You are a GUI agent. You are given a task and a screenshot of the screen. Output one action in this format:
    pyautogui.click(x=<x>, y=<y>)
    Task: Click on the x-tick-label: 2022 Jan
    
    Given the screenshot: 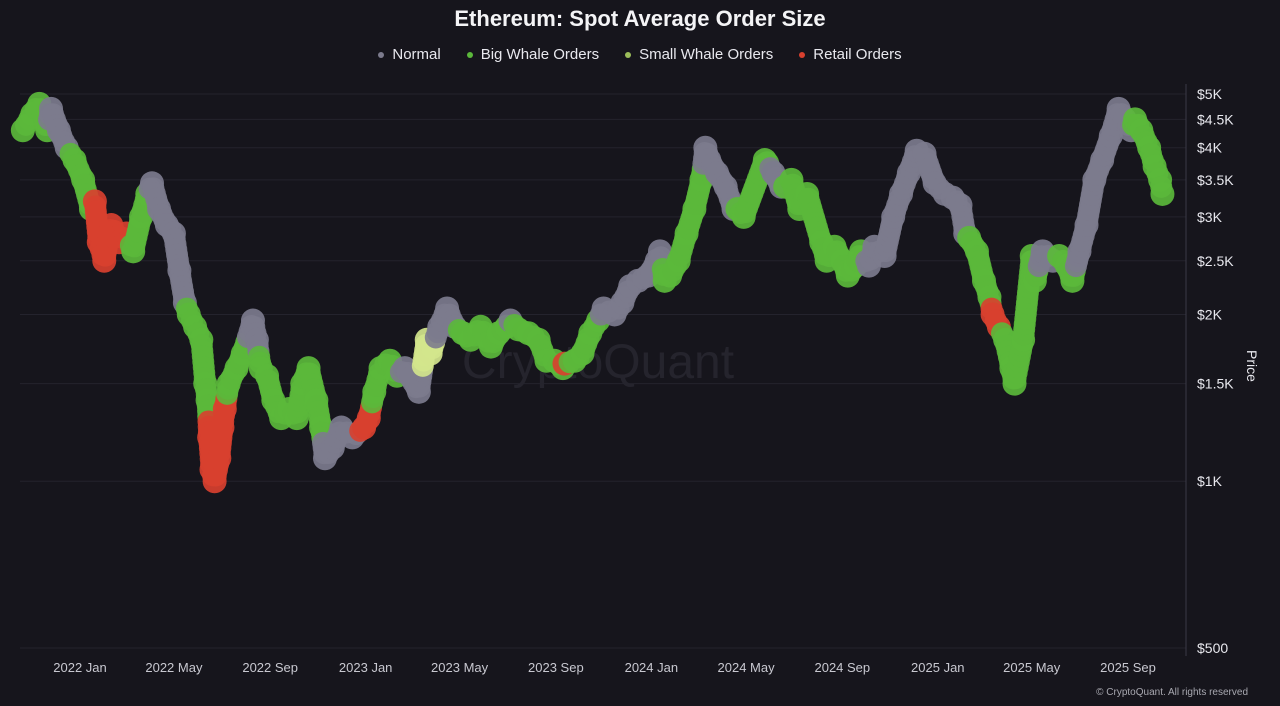 What is the action you would take?
    pyautogui.click(x=80, y=667)
    